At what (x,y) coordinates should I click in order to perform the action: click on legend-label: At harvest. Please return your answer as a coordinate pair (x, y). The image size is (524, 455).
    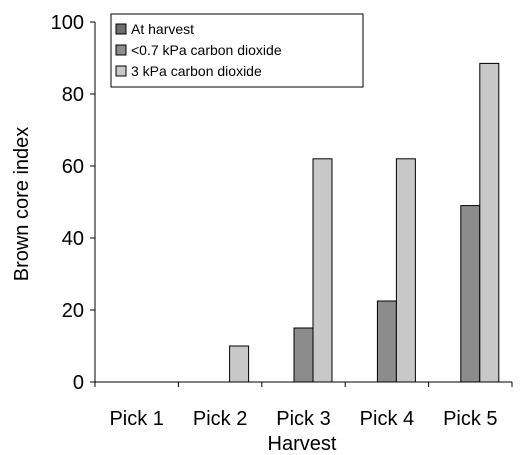
    Looking at the image, I should click on (162, 29).